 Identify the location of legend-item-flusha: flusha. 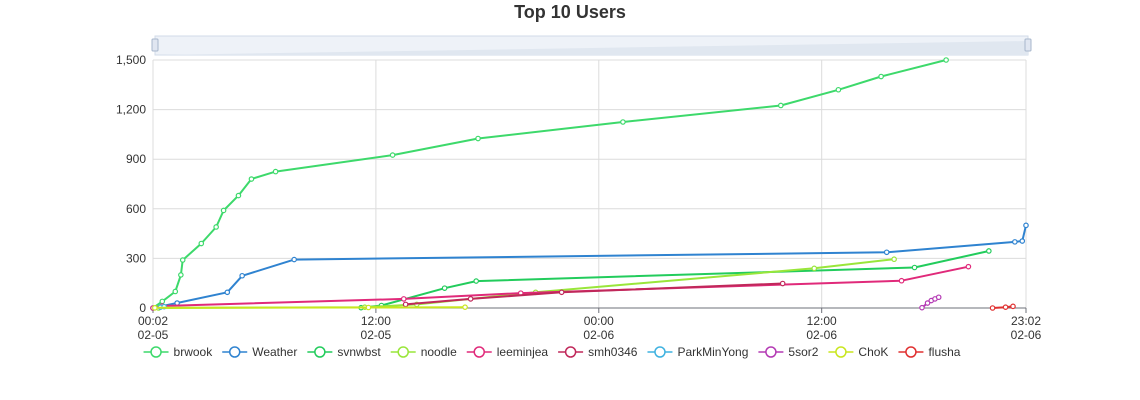
(929, 352).